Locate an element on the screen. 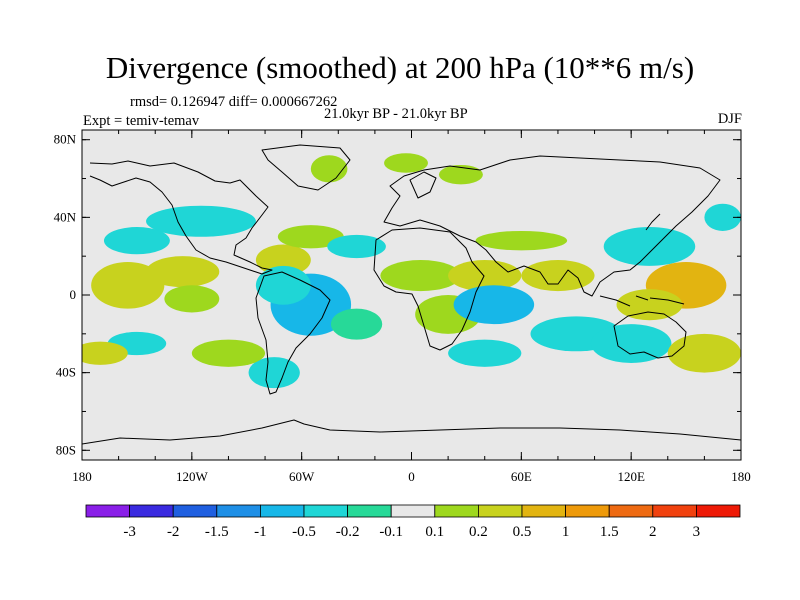 This screenshot has height=600, width=800. colorbar-label: 2 is located at coordinates (653, 532).